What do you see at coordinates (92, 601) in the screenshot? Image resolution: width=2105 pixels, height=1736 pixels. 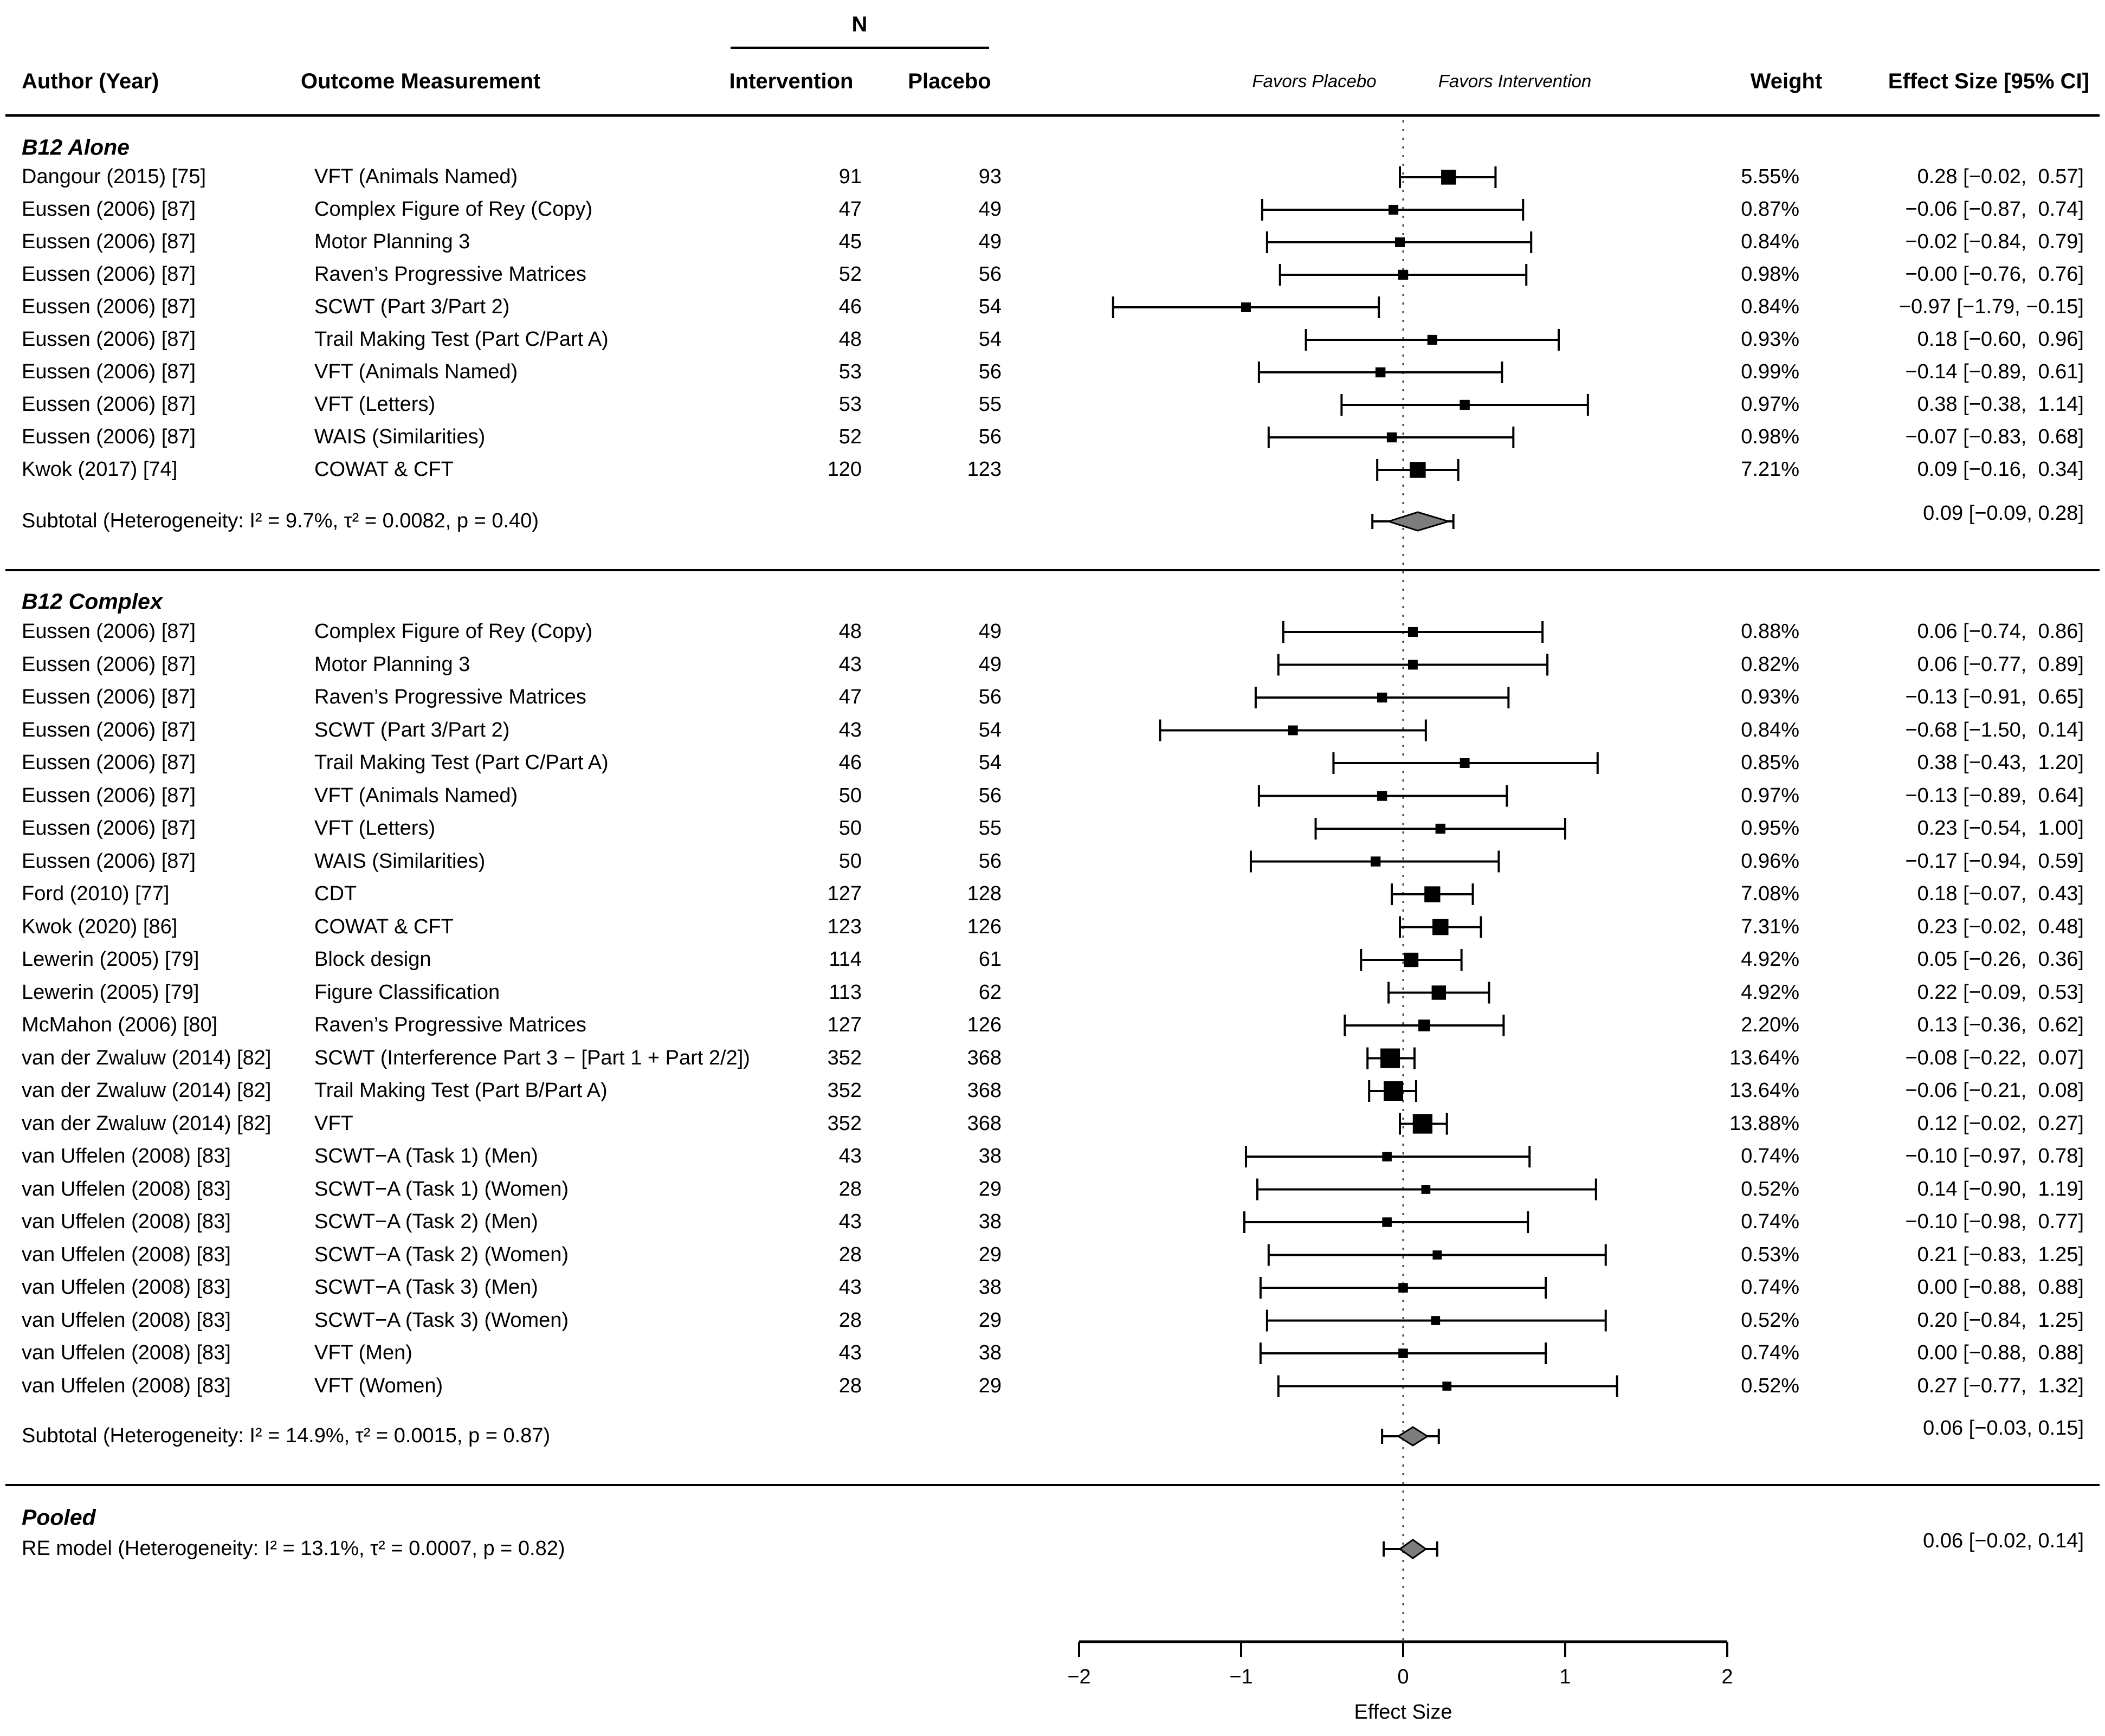 I see `section-title: B12 Complex` at bounding box center [92, 601].